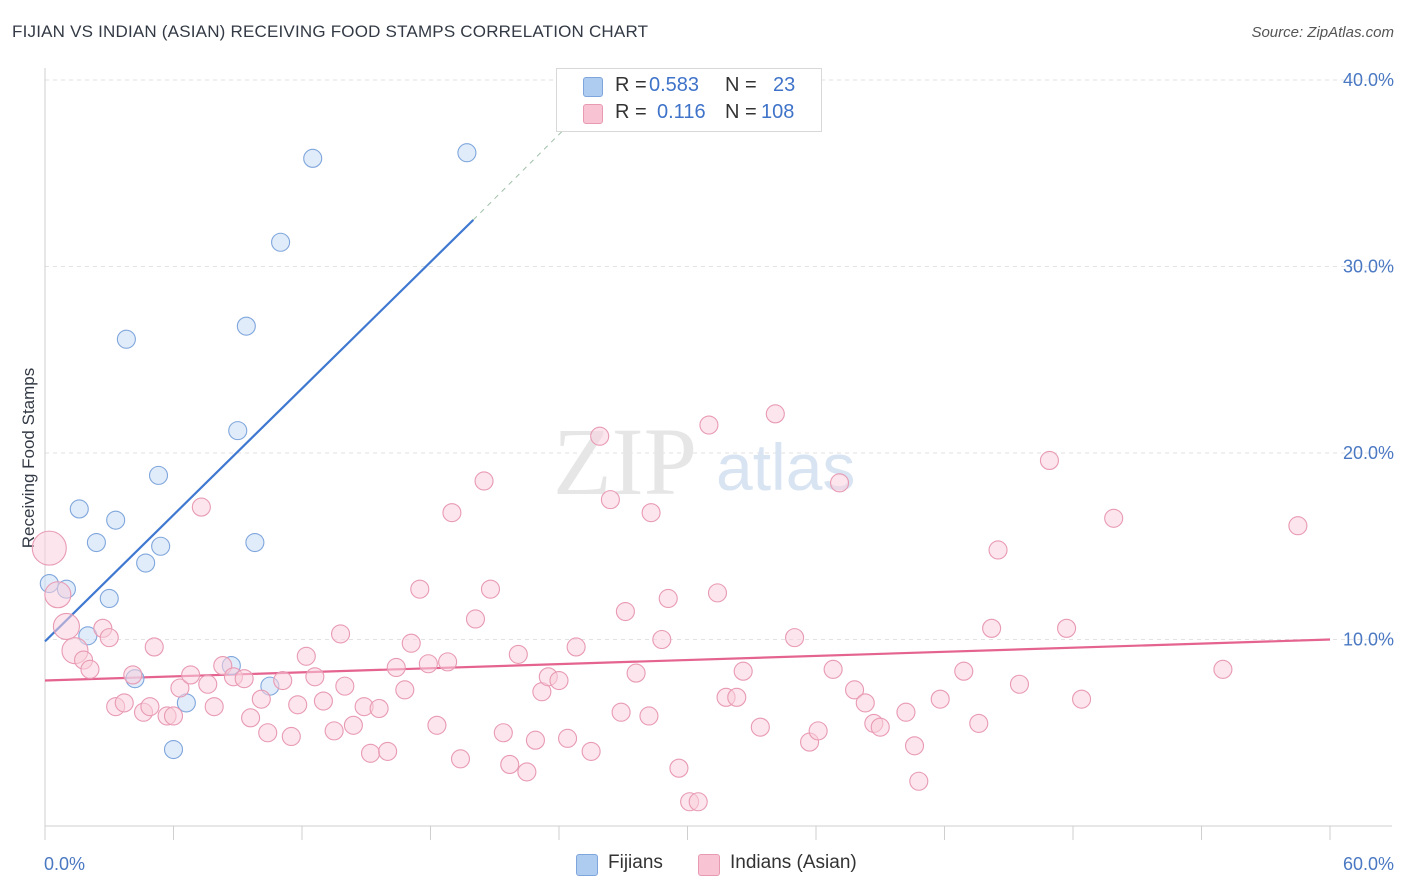 This screenshot has height=892, width=1406. What do you see at coordinates (631, 85) in the screenshot?
I see `legend-r-label: R =` at bounding box center [631, 85].